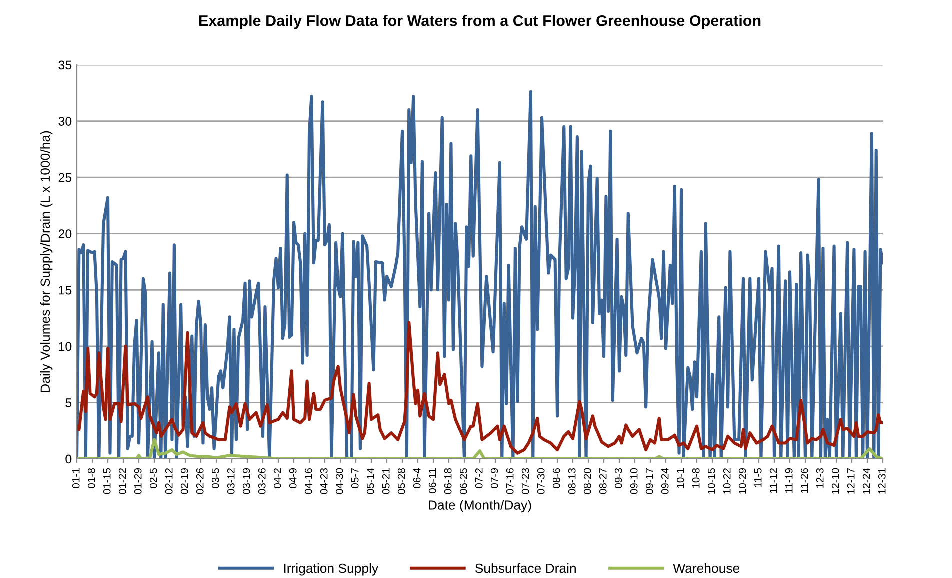  I want to click on x-tick-label: 04-16, so click(308, 481).